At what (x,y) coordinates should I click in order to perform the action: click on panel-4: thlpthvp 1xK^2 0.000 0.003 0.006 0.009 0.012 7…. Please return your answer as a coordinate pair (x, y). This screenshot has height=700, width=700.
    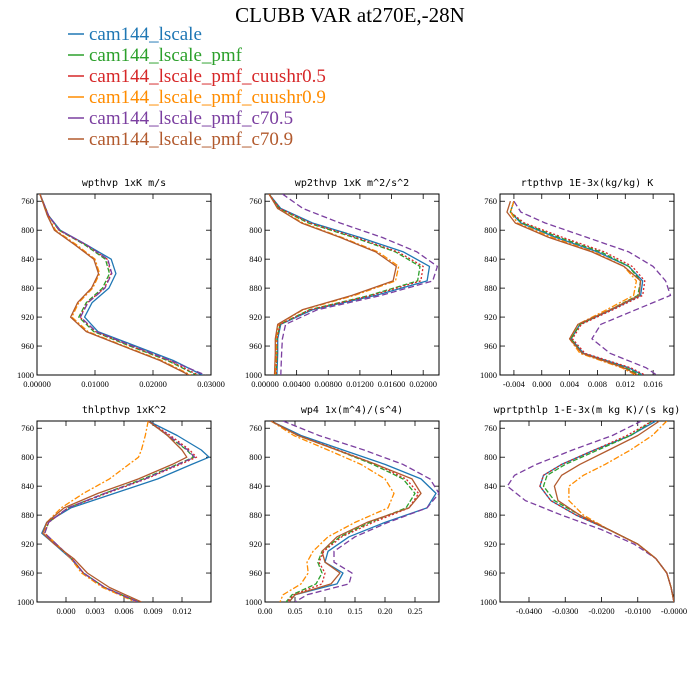
    Looking at the image, I should click on (114, 510).